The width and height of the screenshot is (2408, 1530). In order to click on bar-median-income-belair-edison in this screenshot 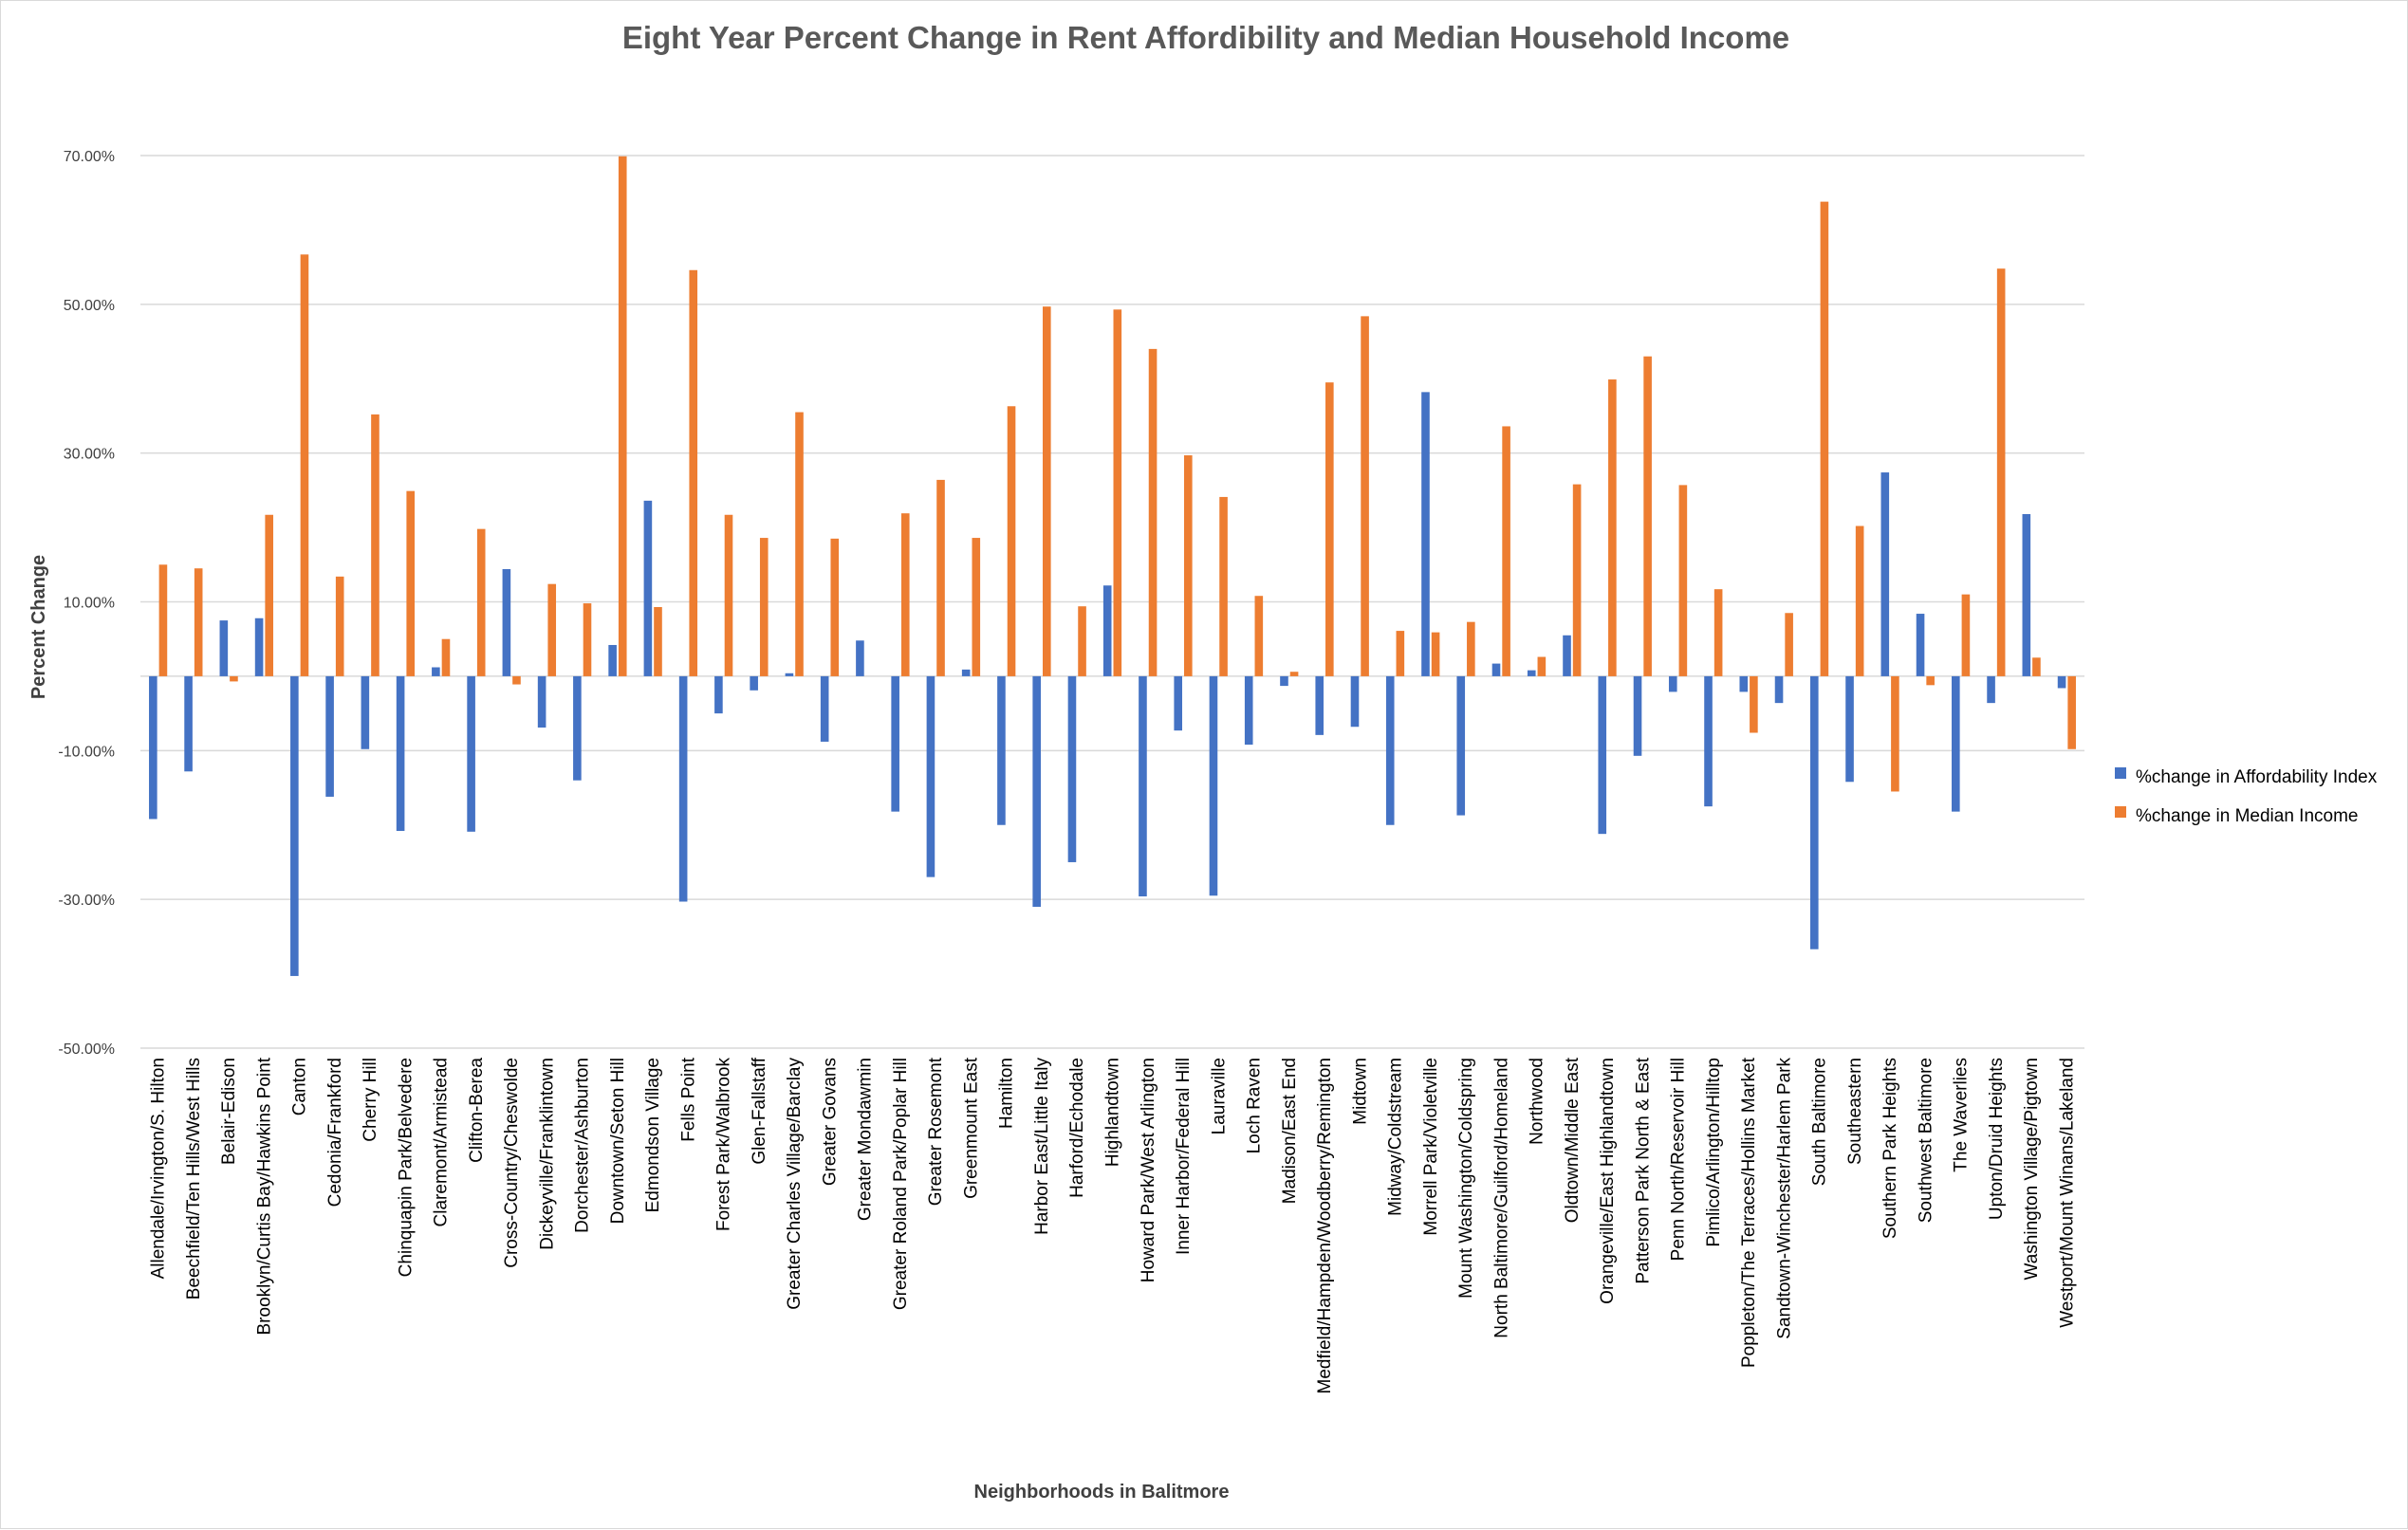, I will do `click(234, 678)`.